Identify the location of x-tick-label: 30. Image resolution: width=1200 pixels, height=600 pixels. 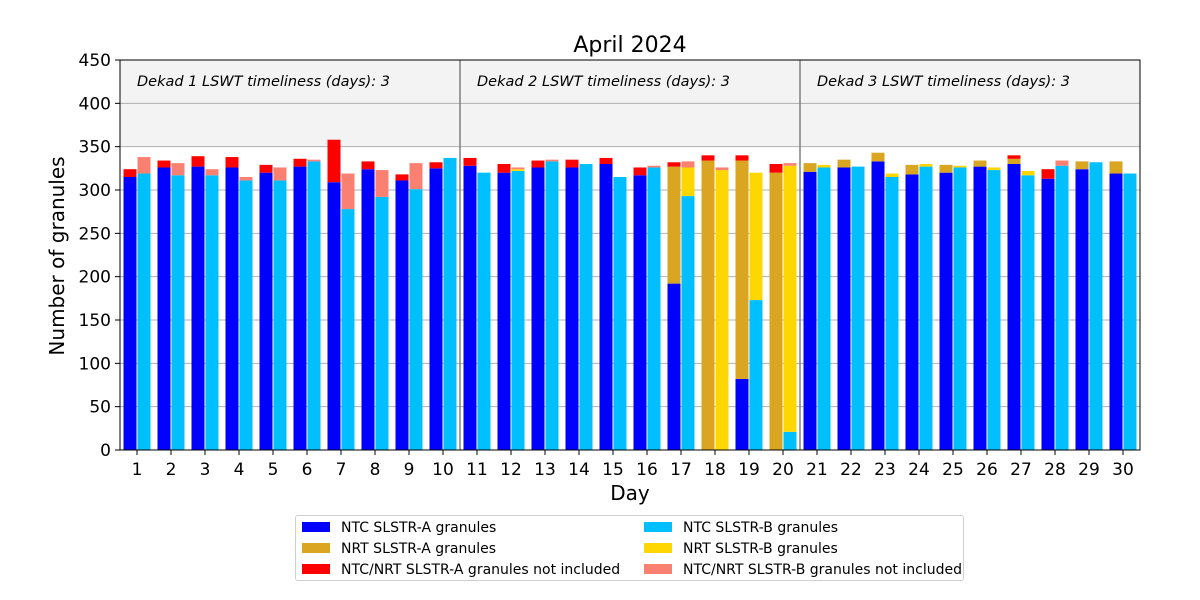
(1123, 470).